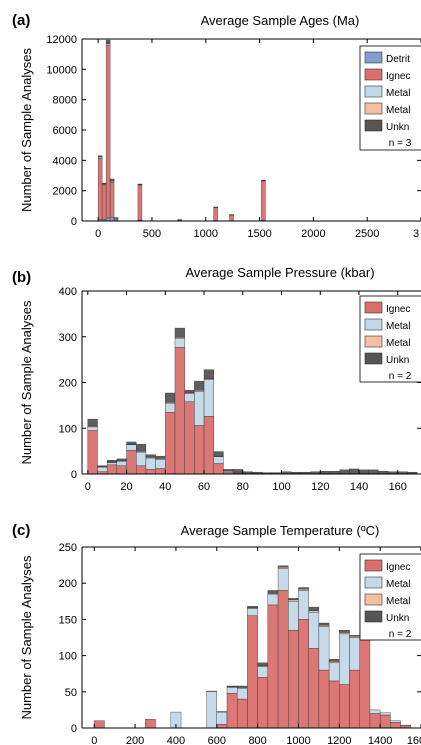 The height and width of the screenshot is (745, 421). Describe the element at coordinates (359, 487) in the screenshot. I see `x-tick-label: 140` at that location.